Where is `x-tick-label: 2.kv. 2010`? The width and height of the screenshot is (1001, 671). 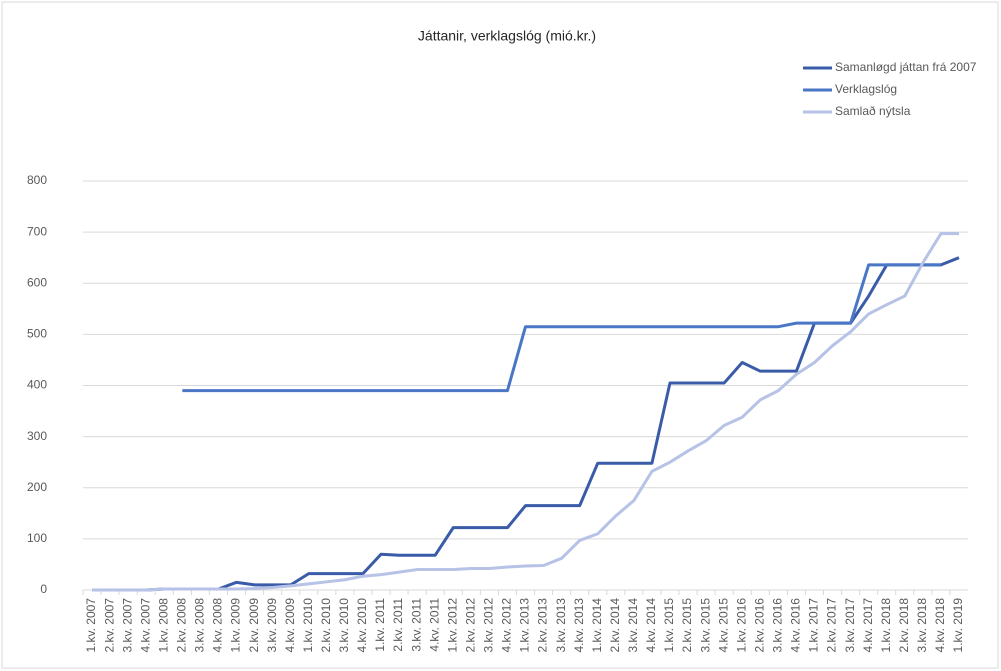 x-tick-label: 2.kv. 2010 is located at coordinates (326, 625).